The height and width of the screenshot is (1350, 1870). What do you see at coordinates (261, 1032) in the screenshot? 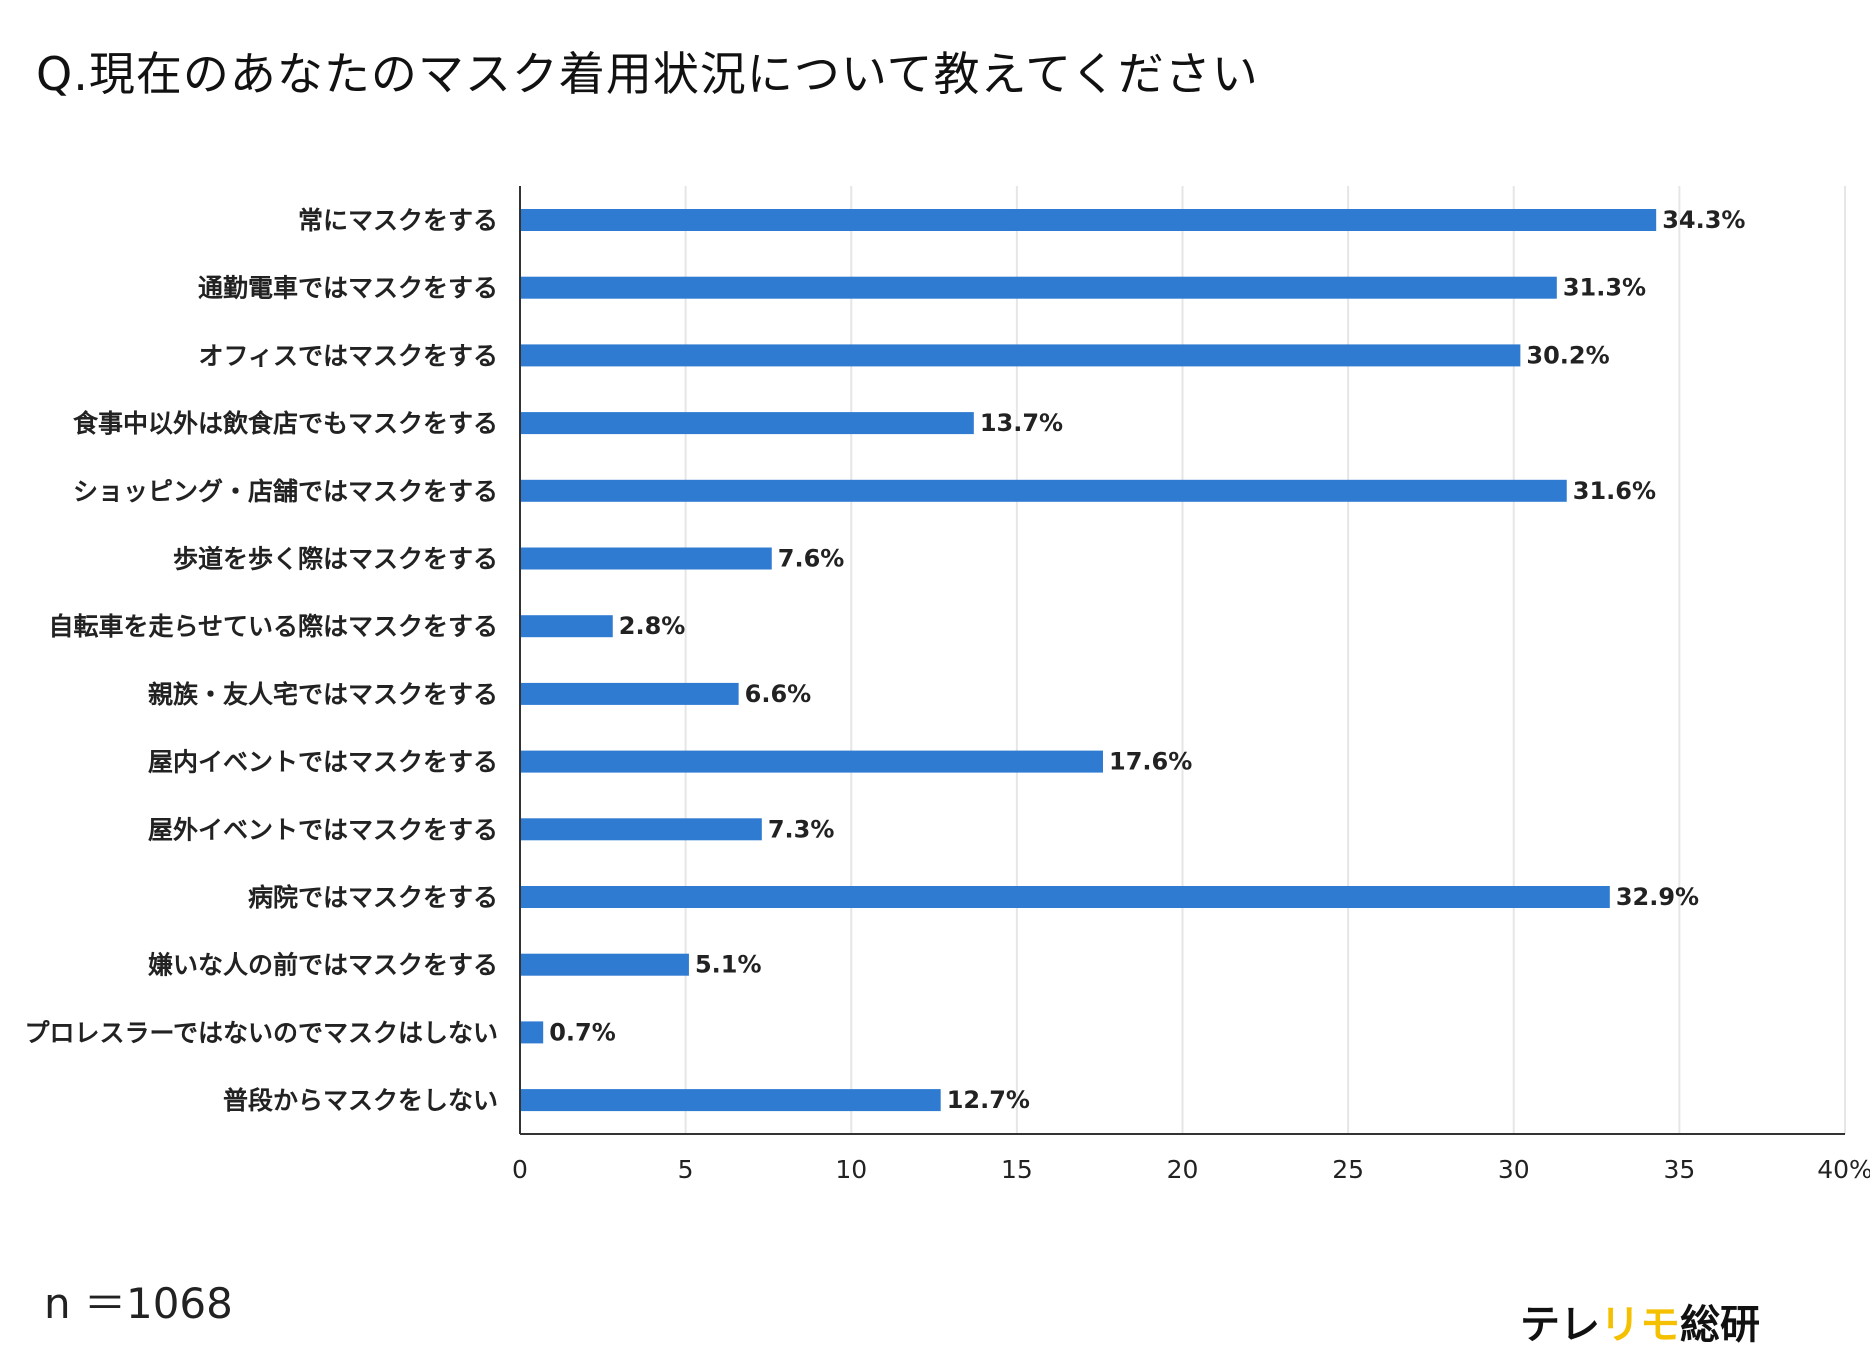
I see `category-label: プロレスラーではないのでマスクはしない` at bounding box center [261, 1032].